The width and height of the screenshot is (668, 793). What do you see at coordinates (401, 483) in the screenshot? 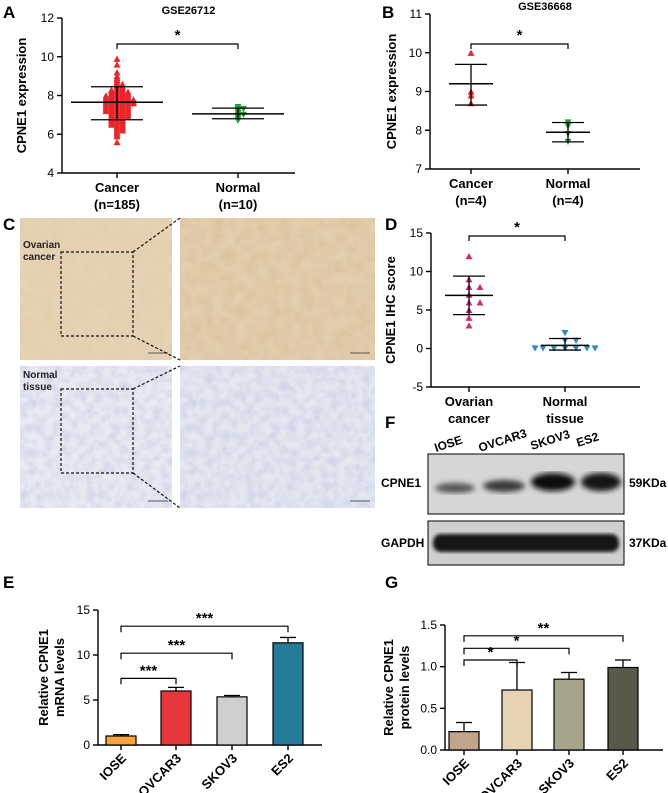
I see `blot-row-cpne1: CPNE1` at bounding box center [401, 483].